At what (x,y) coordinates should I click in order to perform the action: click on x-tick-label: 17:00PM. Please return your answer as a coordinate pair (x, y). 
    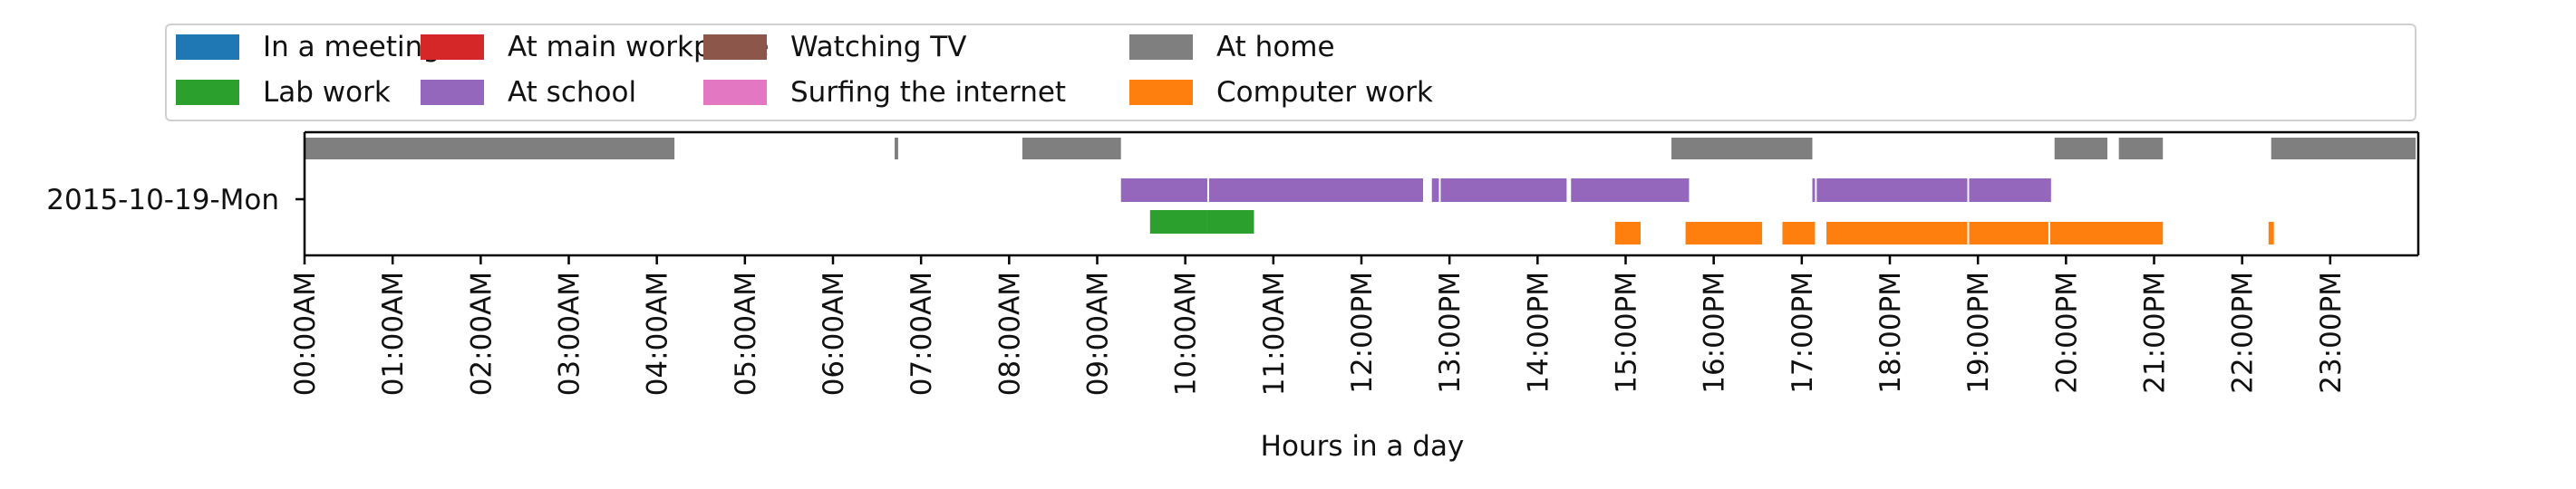
    Looking at the image, I should click on (1803, 333).